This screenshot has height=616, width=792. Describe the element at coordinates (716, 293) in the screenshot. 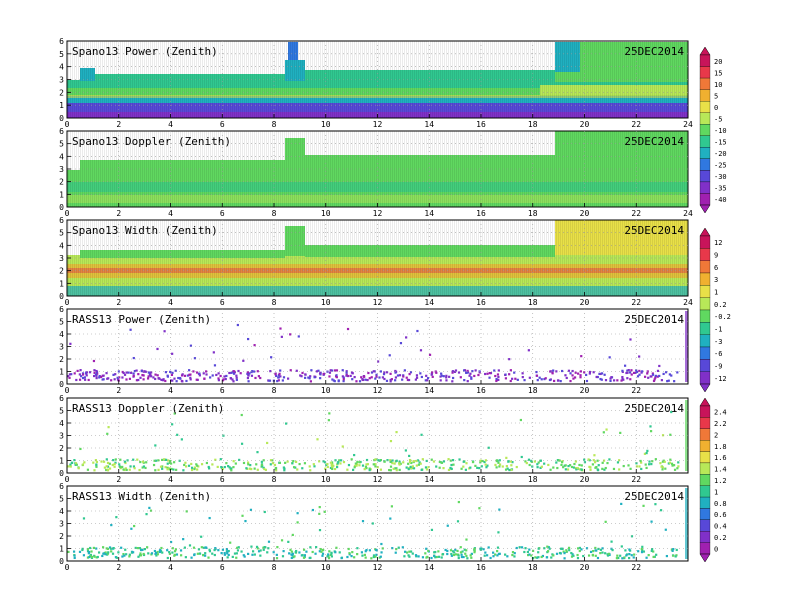

I see `colorbar-tick-label: 1` at that location.